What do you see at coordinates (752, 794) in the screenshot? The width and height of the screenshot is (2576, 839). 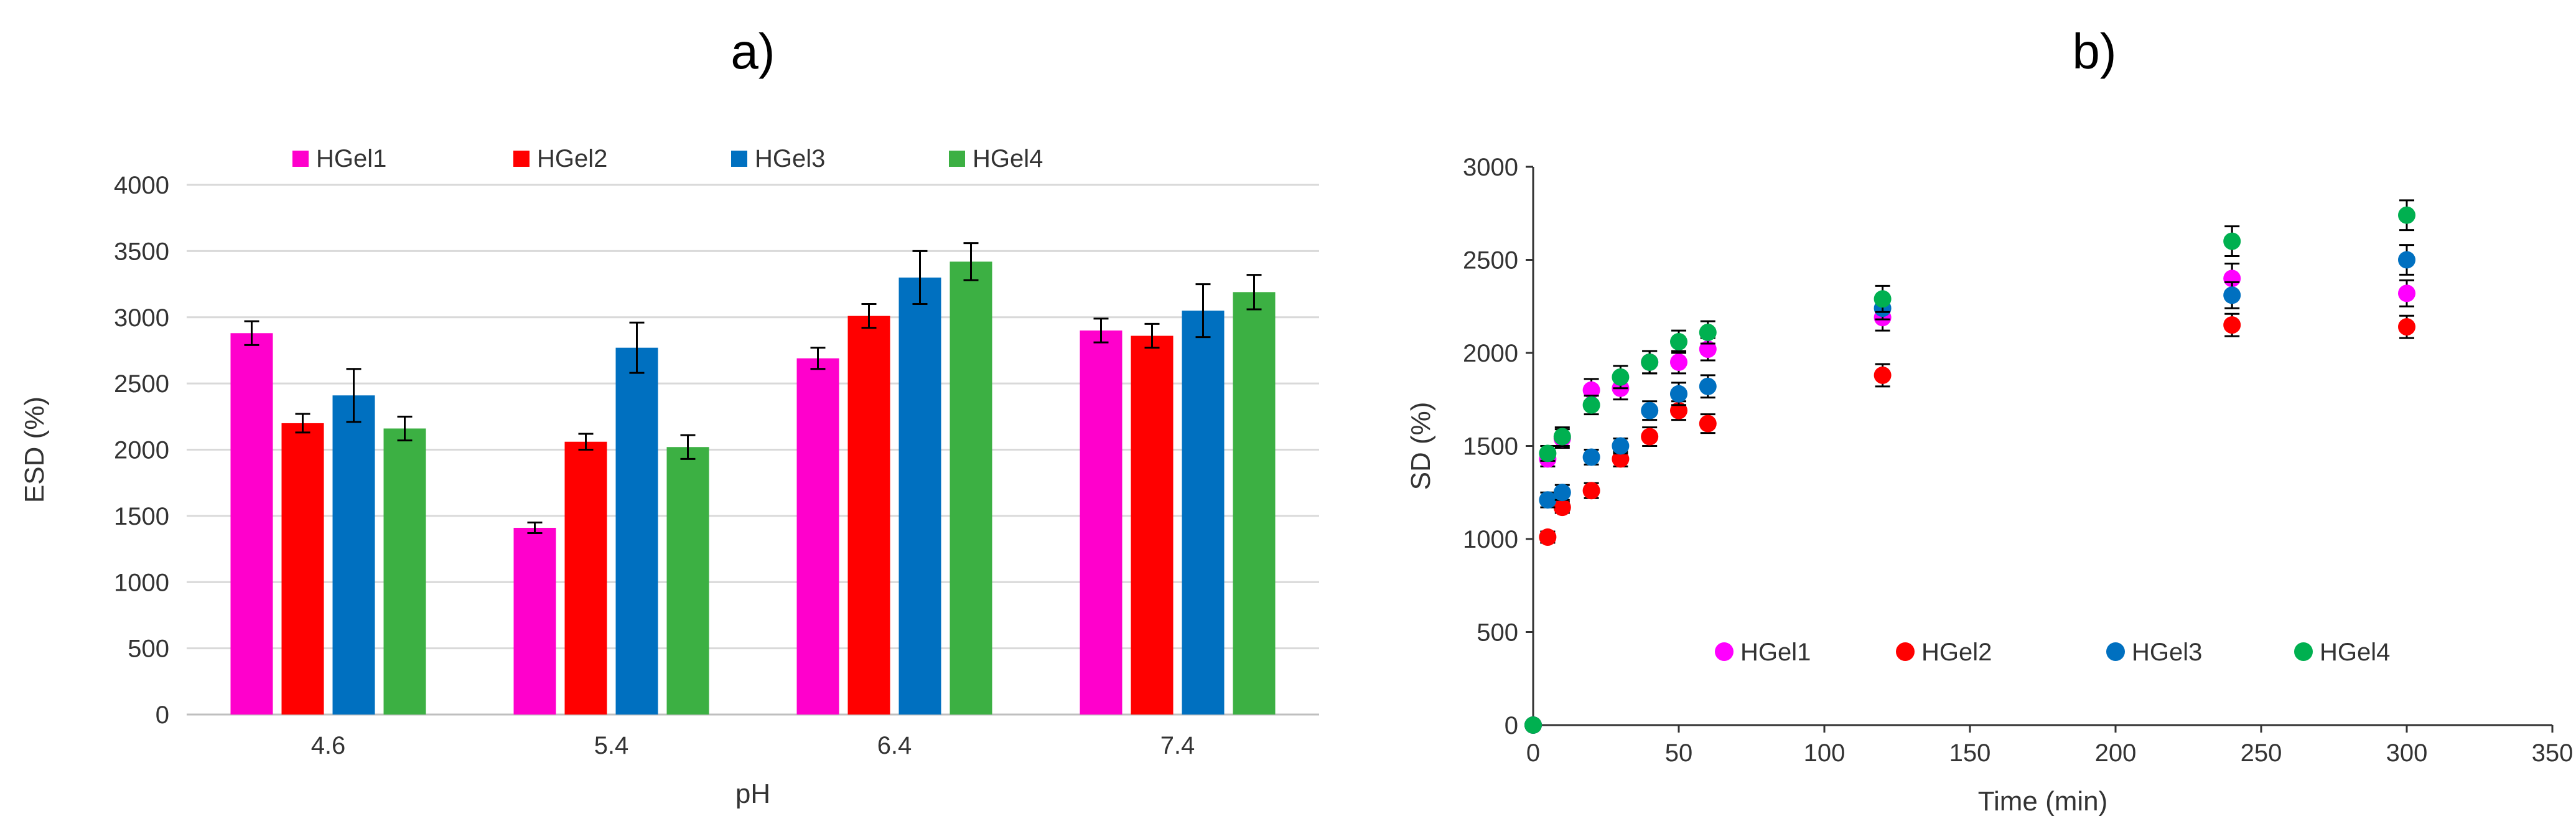 I see `x-axis-title-a: pH` at bounding box center [752, 794].